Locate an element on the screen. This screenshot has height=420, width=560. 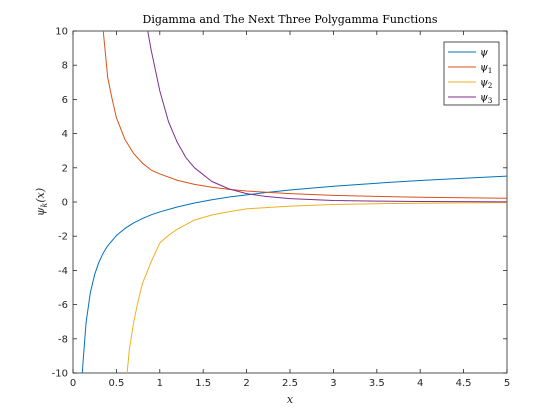
y-tick-label: -8 is located at coordinates (63, 339).